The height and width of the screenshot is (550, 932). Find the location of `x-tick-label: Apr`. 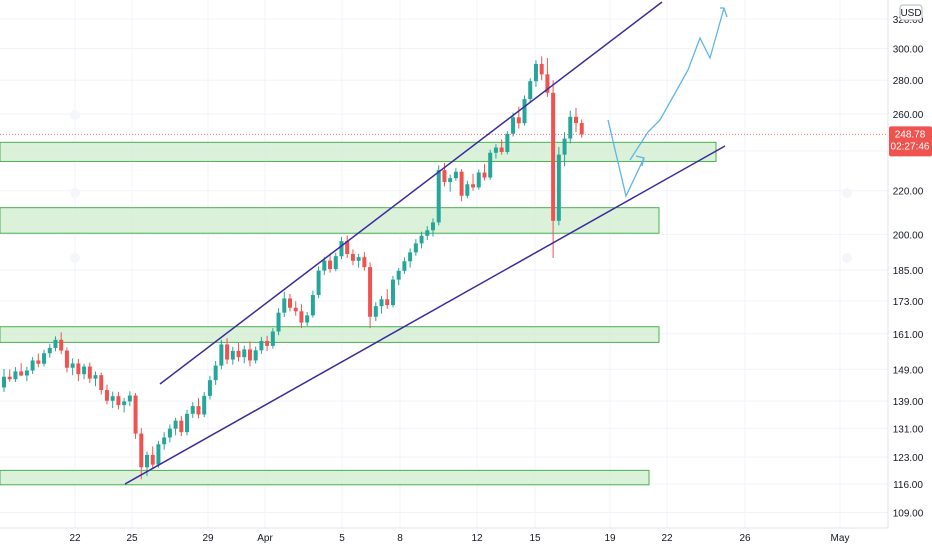

x-tick-label: Apr is located at coordinates (265, 538).